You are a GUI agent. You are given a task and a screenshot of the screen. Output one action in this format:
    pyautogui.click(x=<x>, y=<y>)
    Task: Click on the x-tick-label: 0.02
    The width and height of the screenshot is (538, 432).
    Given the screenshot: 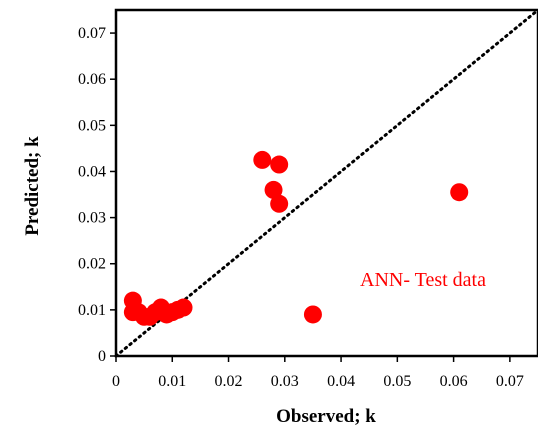 What is the action you would take?
    pyautogui.click(x=229, y=381)
    